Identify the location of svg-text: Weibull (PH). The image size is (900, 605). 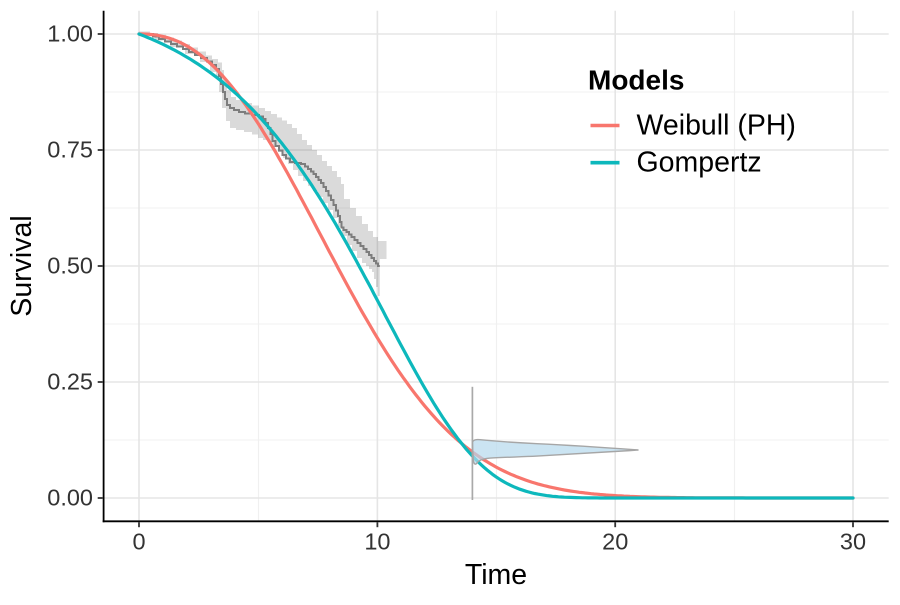
(716, 126).